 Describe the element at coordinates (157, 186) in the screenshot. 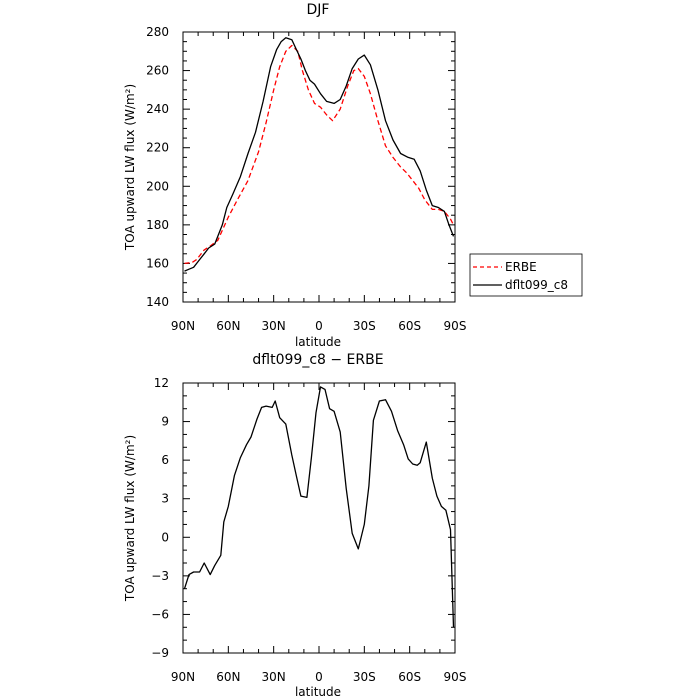

I see `y-tick-label: 200` at that location.